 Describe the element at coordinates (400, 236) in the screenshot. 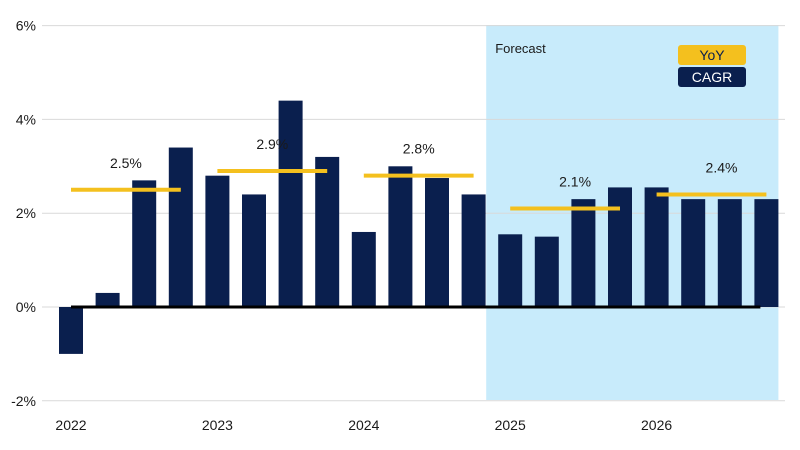

I see `bar-2024-q2` at that location.